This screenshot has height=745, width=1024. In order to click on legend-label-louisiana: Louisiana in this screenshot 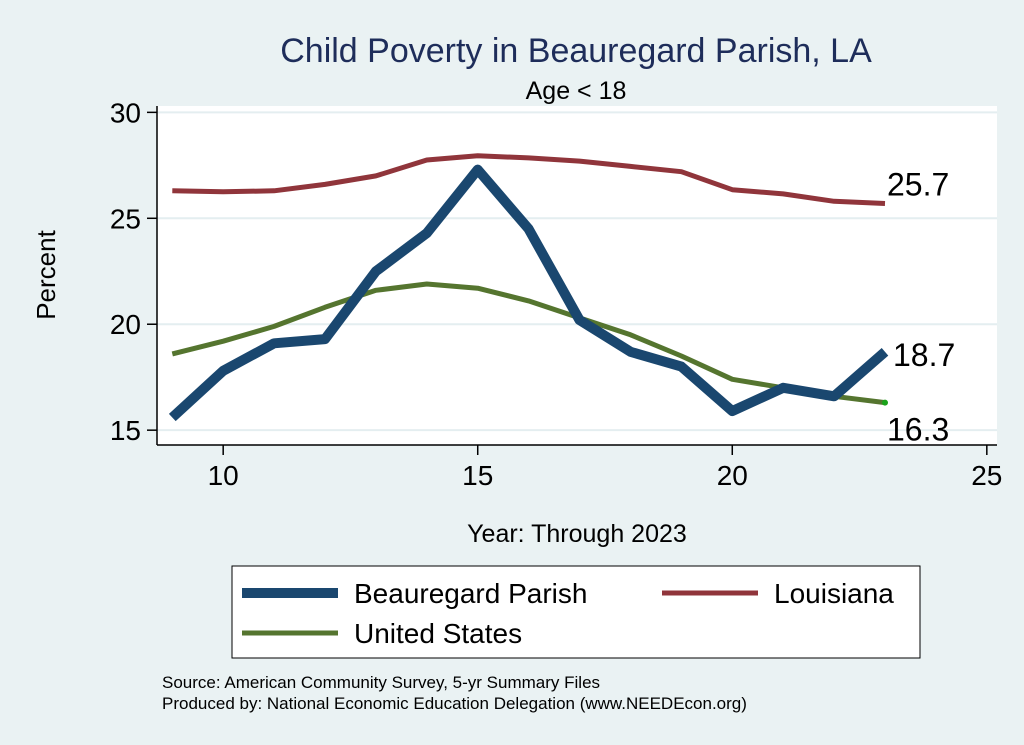, I will do `click(834, 593)`.